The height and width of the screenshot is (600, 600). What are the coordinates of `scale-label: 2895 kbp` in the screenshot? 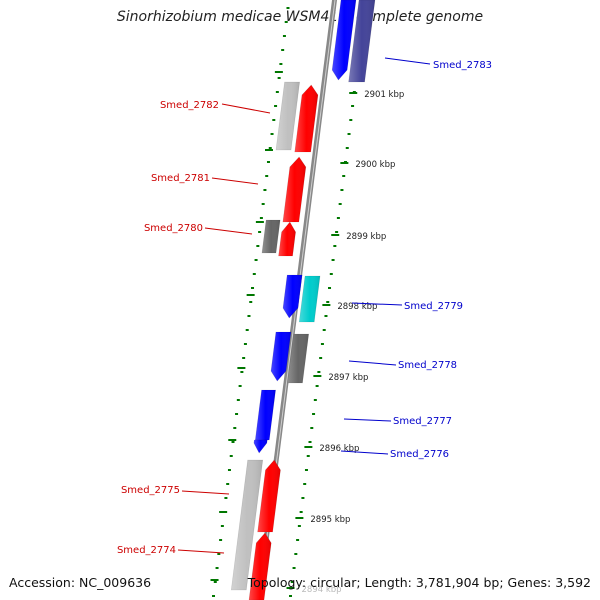 It's located at (330, 520).